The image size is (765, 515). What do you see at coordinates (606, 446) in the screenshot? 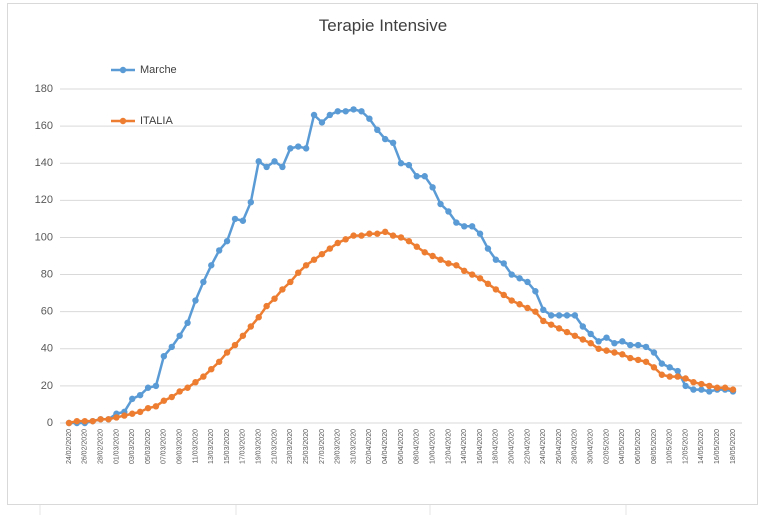
I see `x-tick-label: 02/05/2020` at bounding box center [606, 446].